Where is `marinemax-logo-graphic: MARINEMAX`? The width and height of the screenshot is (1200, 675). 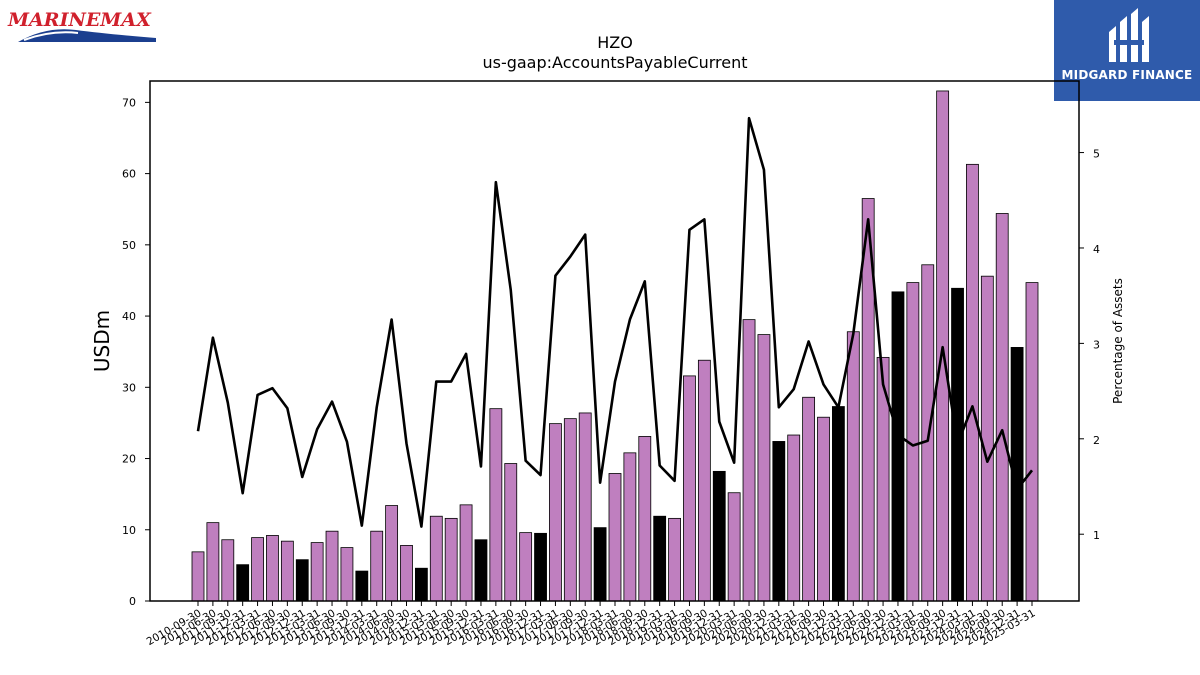
marinemax-logo-graphic: MARINEMAX is located at coordinates (81, 25).